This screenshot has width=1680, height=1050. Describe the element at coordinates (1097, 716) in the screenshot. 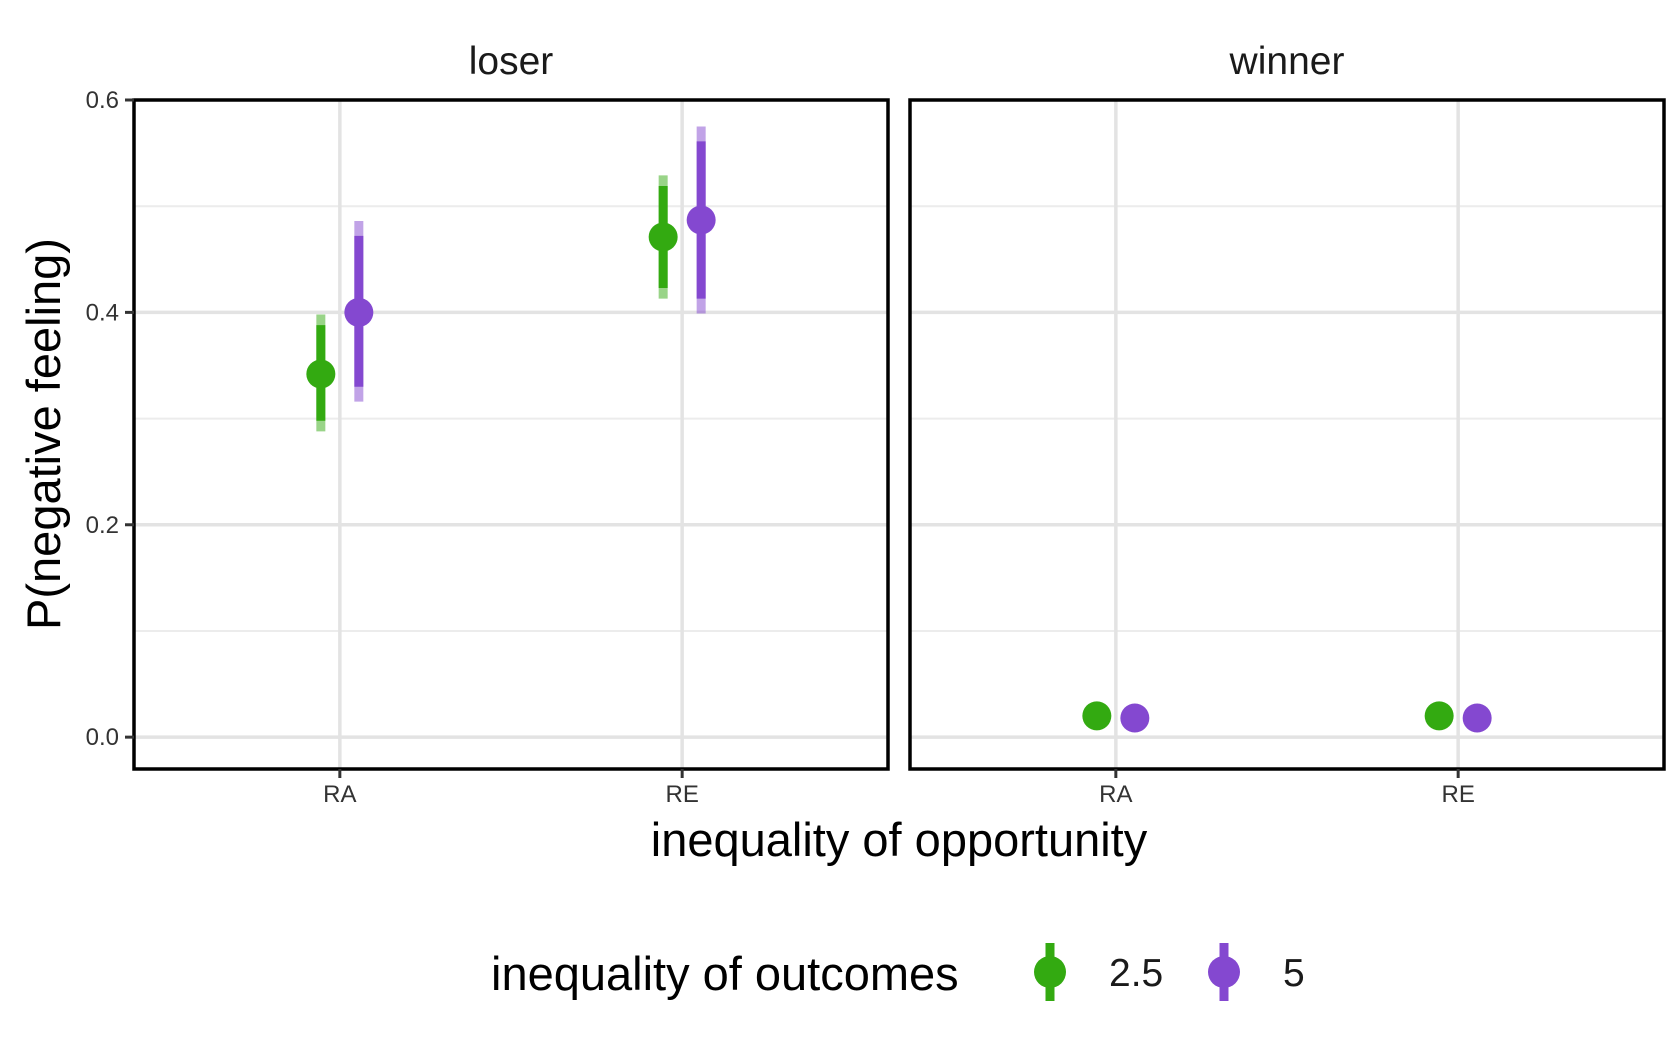

I see `point-winner-2.5-RA` at that location.